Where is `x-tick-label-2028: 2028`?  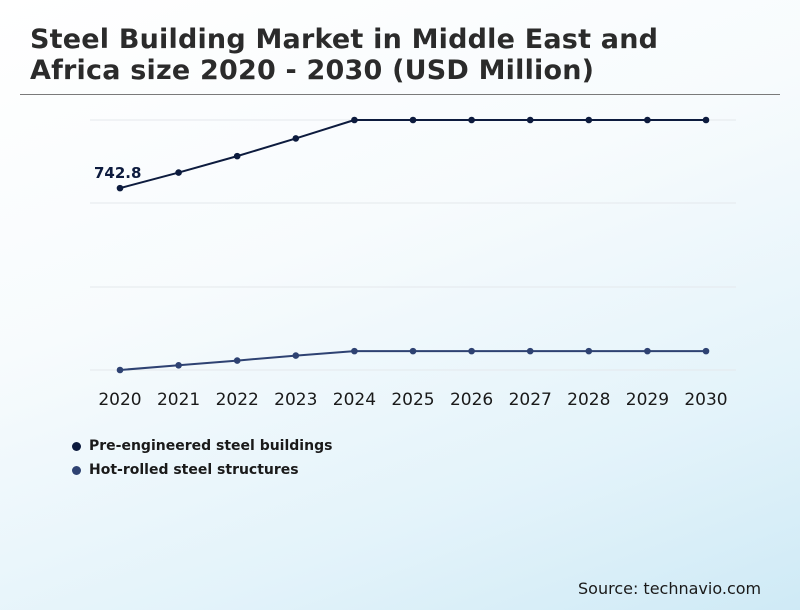
x-tick-label-2028: 2028 is located at coordinates (588, 400).